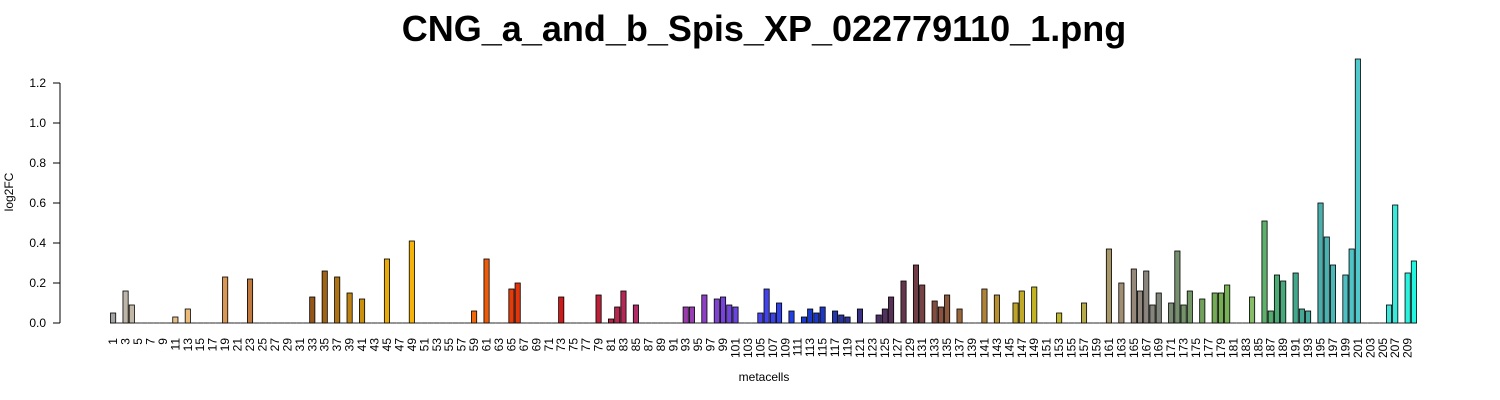 This screenshot has height=400, width=1500. Describe the element at coordinates (138, 341) in the screenshot. I see `x-tick-label: 5` at that location.